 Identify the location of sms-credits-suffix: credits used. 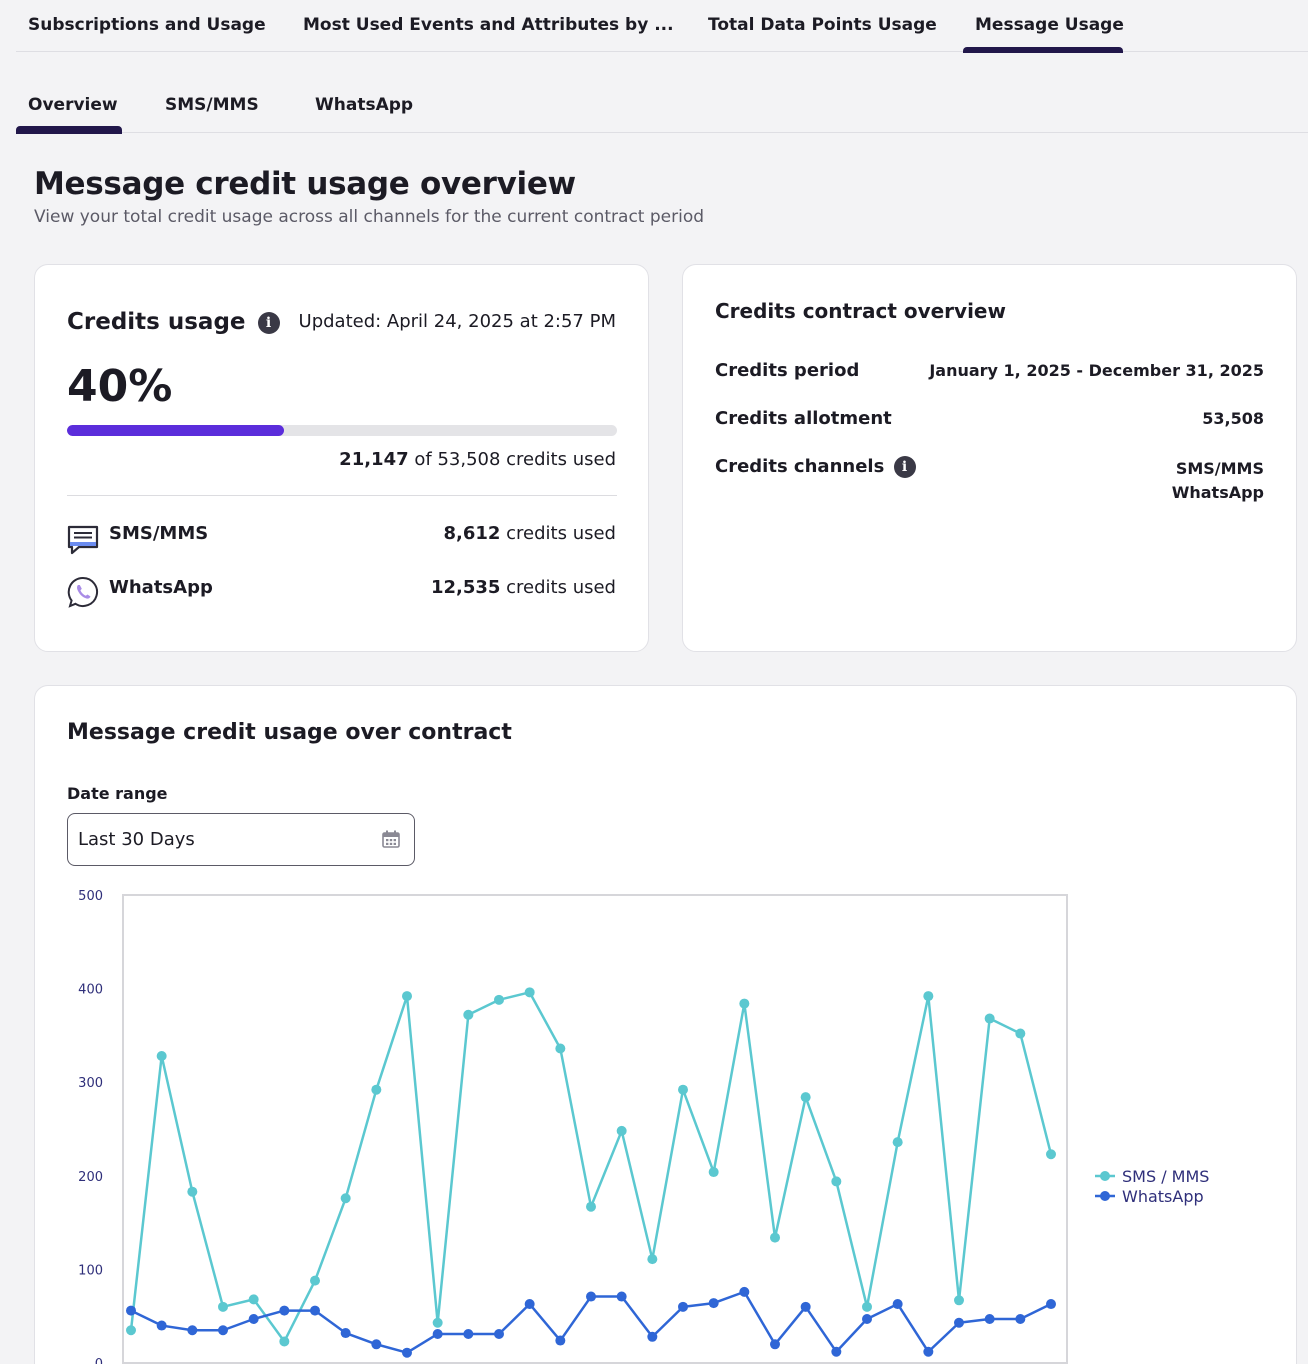
(561, 533).